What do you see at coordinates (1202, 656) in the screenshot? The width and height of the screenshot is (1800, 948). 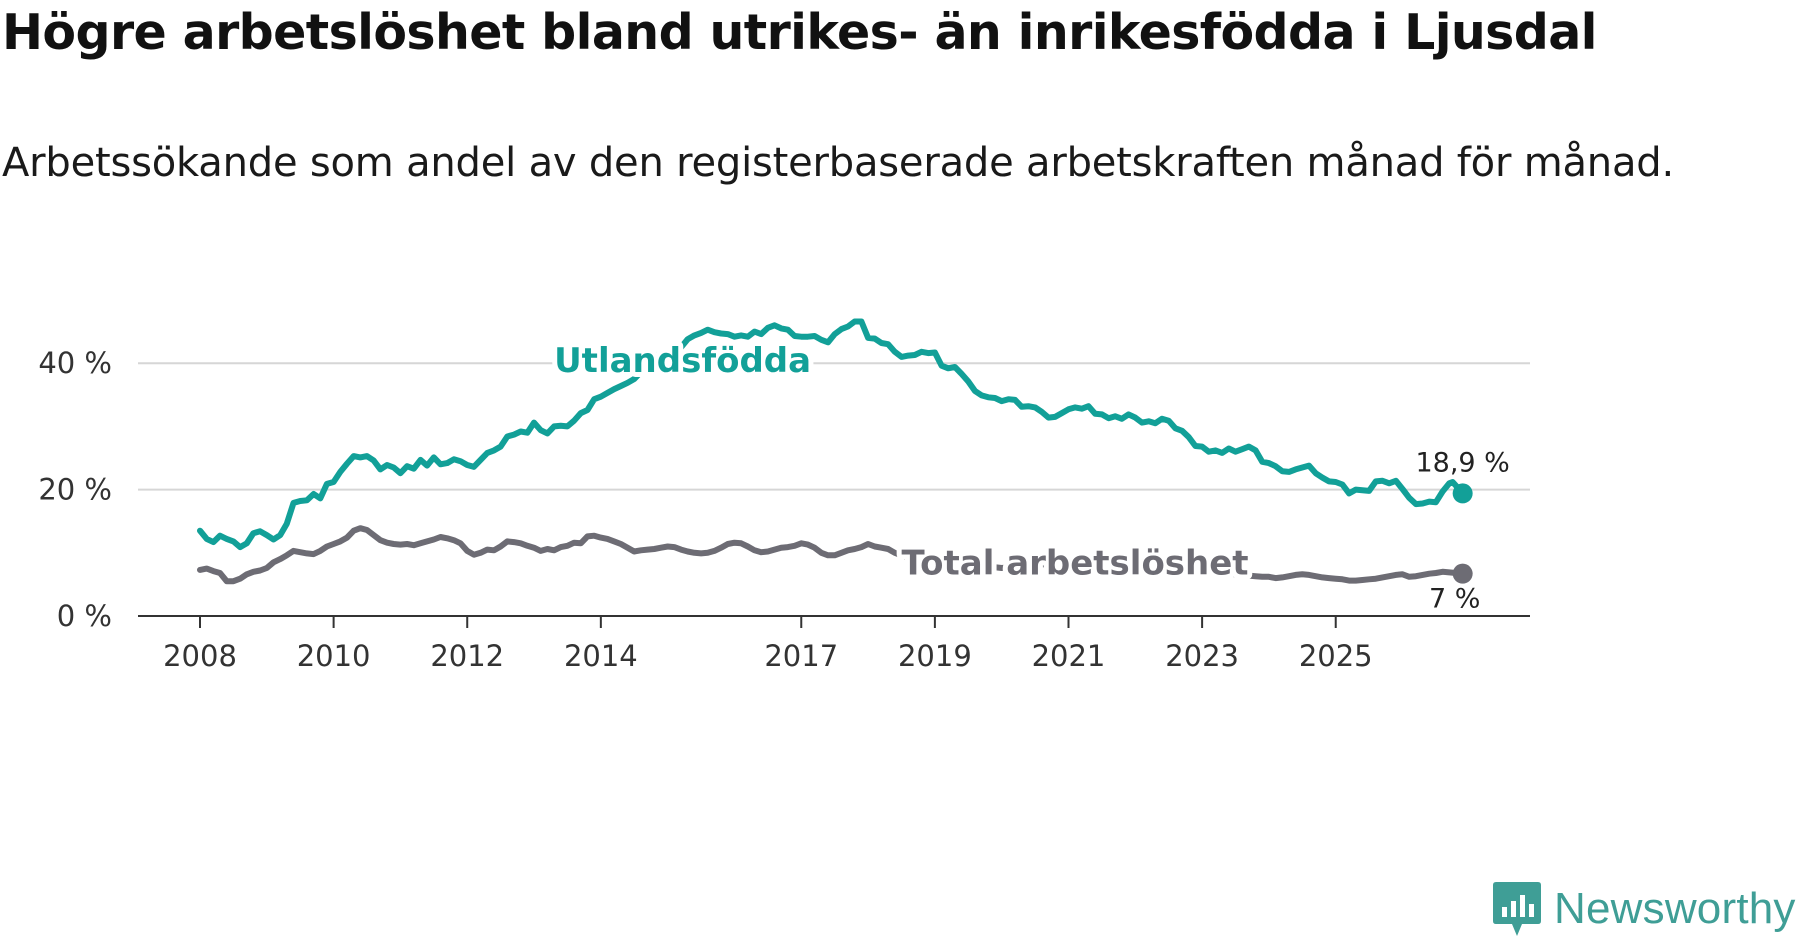 I see `x-tick-label: 2023` at bounding box center [1202, 656].